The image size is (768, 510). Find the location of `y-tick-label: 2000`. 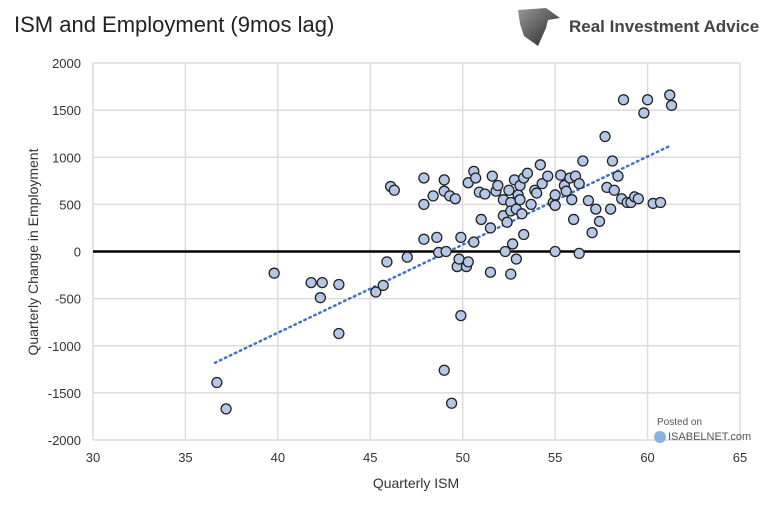

y-tick-label: 2000 is located at coordinates (66, 63).